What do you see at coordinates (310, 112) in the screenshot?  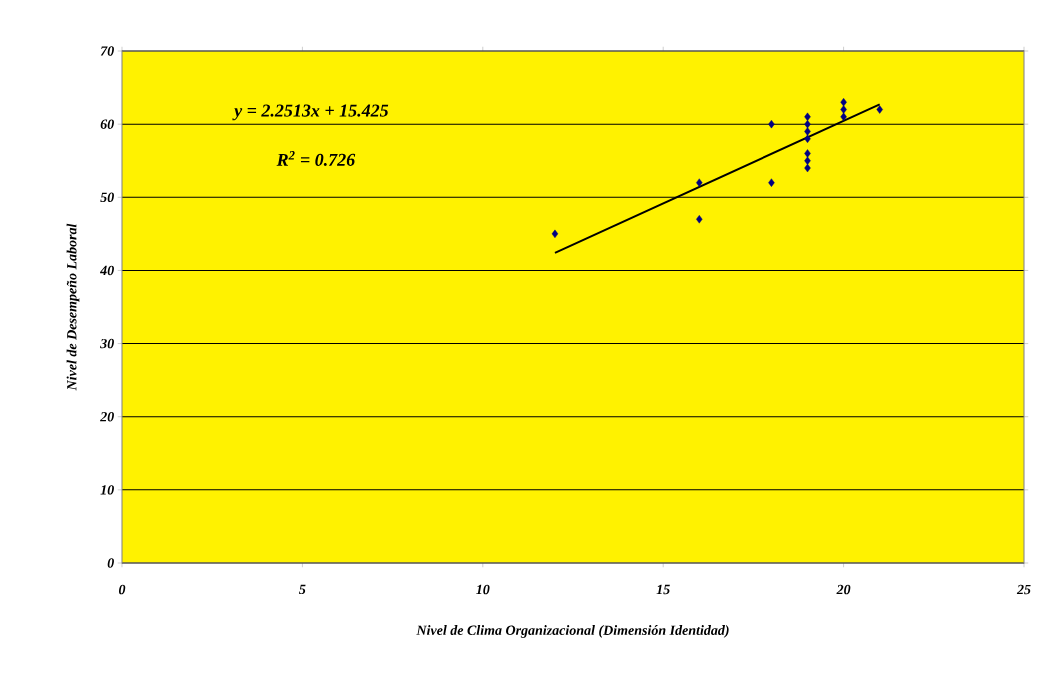 I see `annotation: y = 2.2513x + 15.425` at bounding box center [310, 112].